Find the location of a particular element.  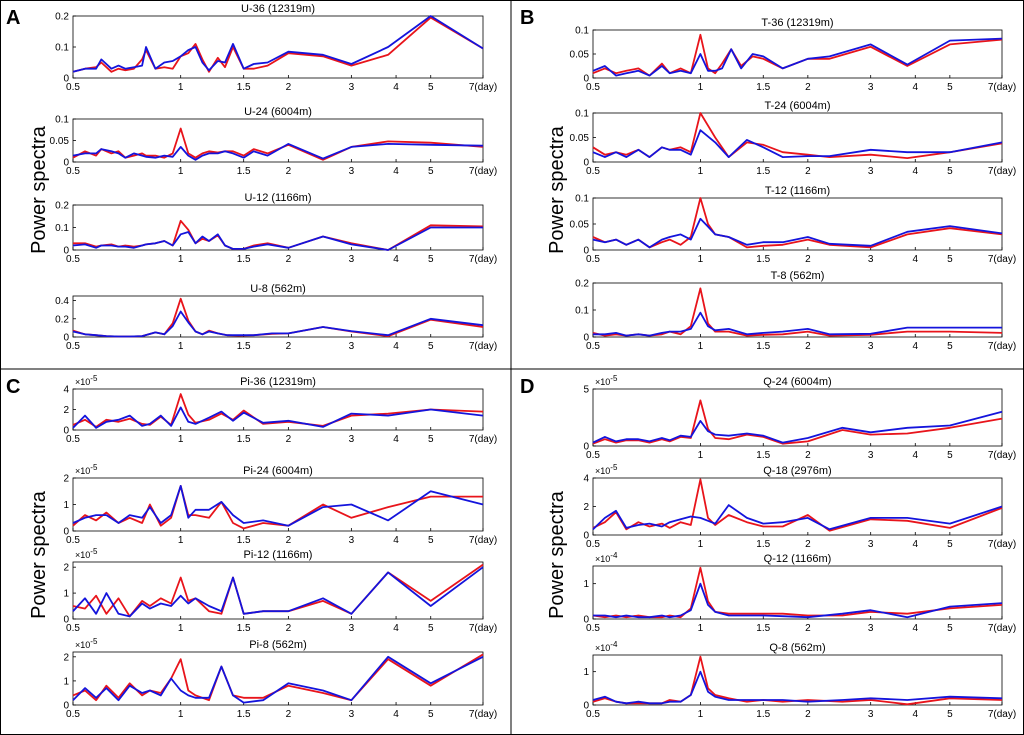

y-axis-label-1: Power spectra is located at coordinates (557, 189).